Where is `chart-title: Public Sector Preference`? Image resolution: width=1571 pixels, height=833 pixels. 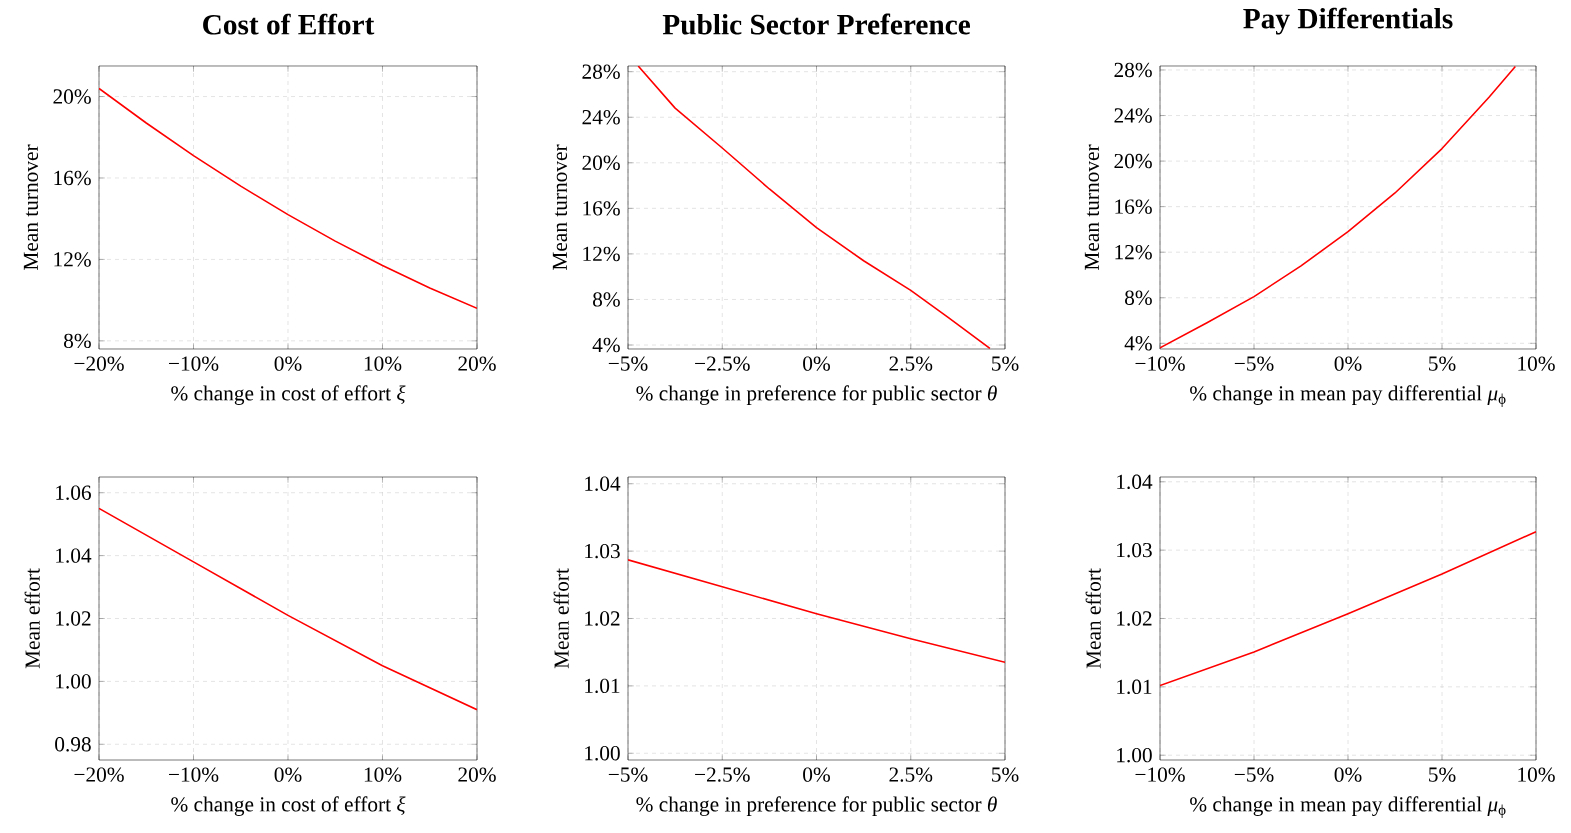 chart-title: Public Sector Preference is located at coordinates (816, 24).